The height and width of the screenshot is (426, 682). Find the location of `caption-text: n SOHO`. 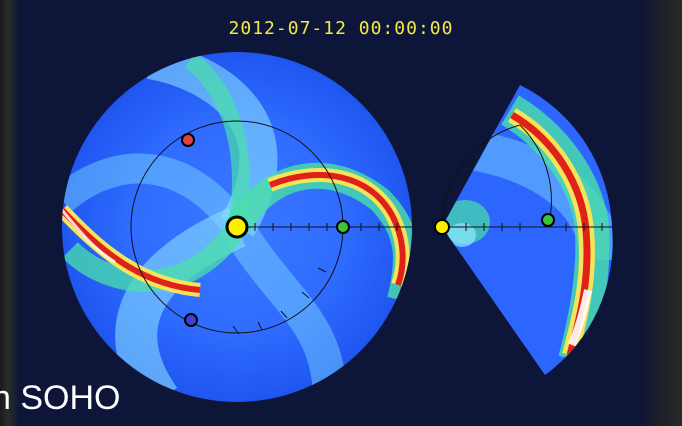

caption-text: n SOHO is located at coordinates (60, 398).